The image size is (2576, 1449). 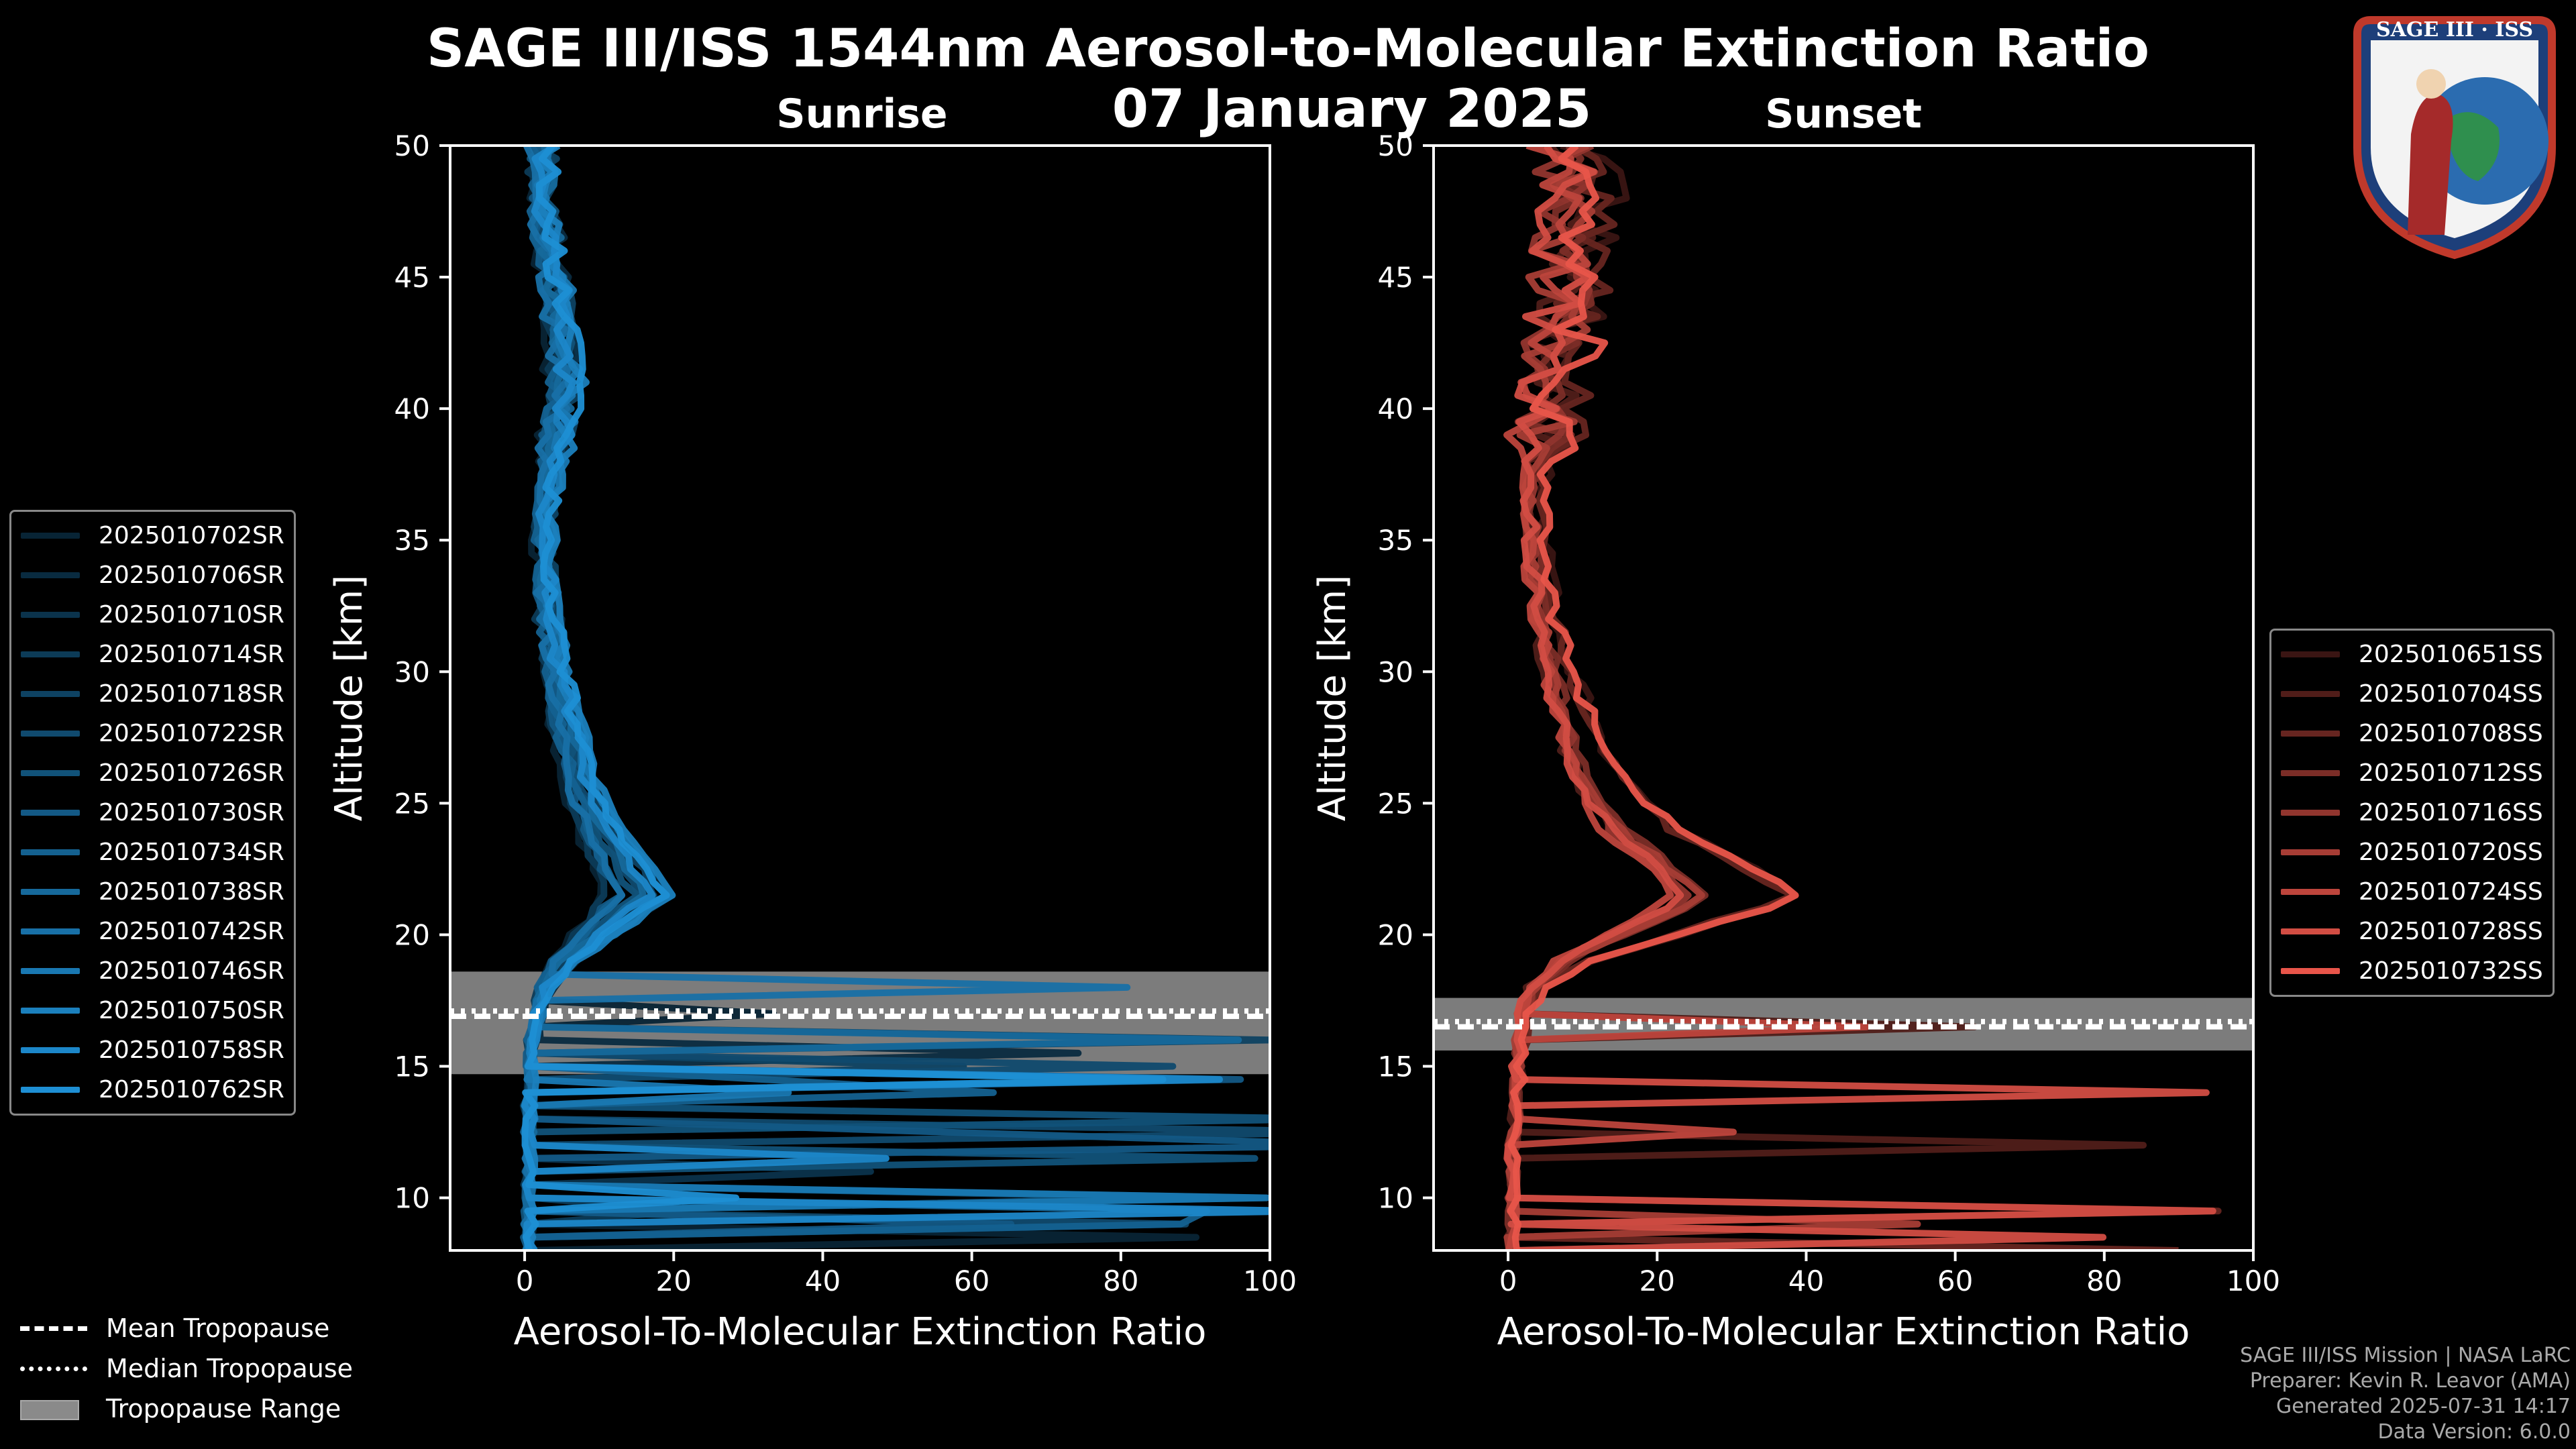 What do you see at coordinates (191, 694) in the screenshot?
I see `legend-label: 2025010718SR` at bounding box center [191, 694].